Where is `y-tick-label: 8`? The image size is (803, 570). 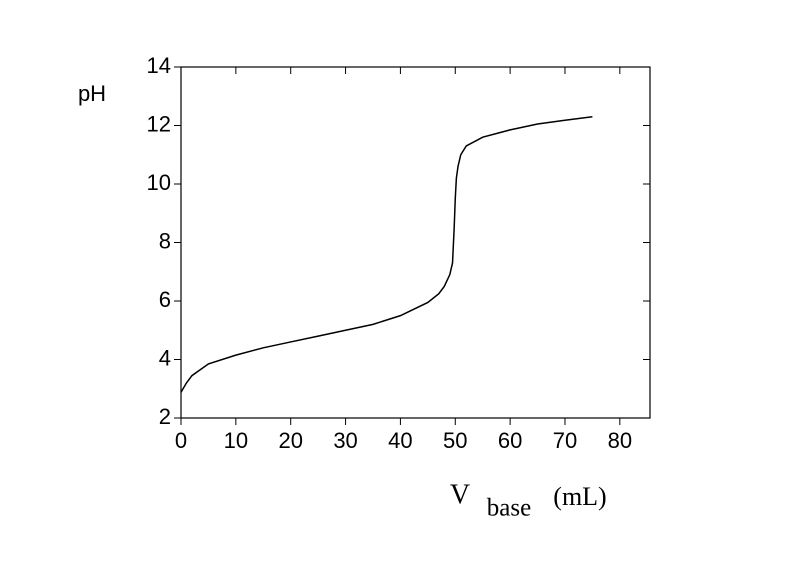 y-tick-label: 8 is located at coordinates (165, 240).